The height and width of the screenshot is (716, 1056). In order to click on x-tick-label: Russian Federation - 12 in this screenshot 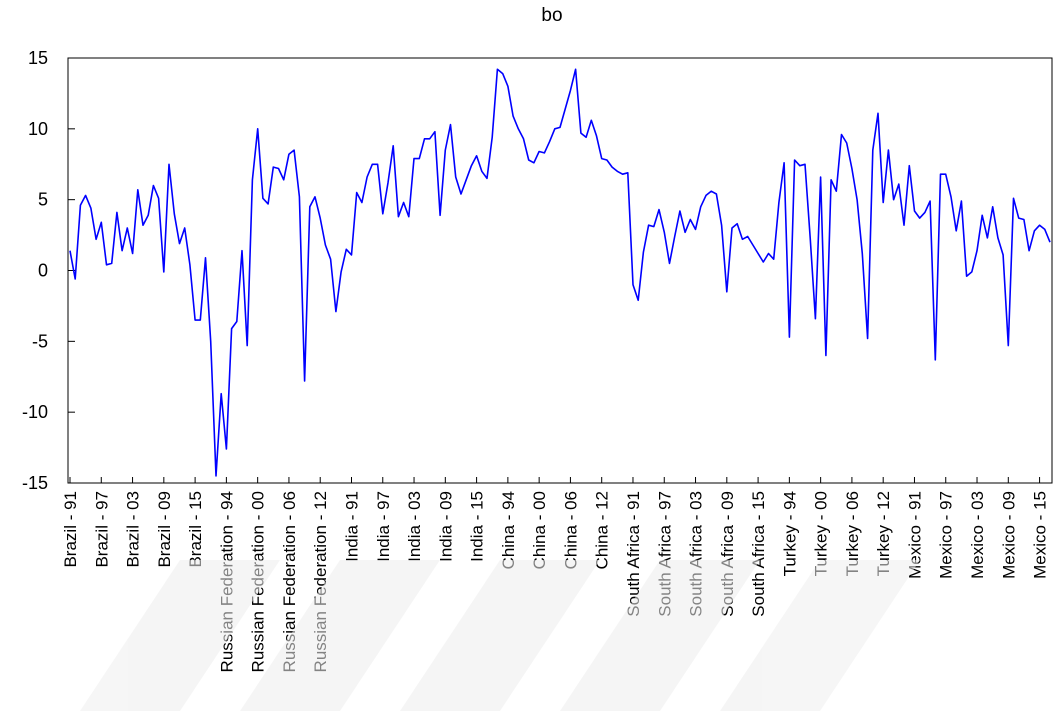, I will do `click(320, 581)`.